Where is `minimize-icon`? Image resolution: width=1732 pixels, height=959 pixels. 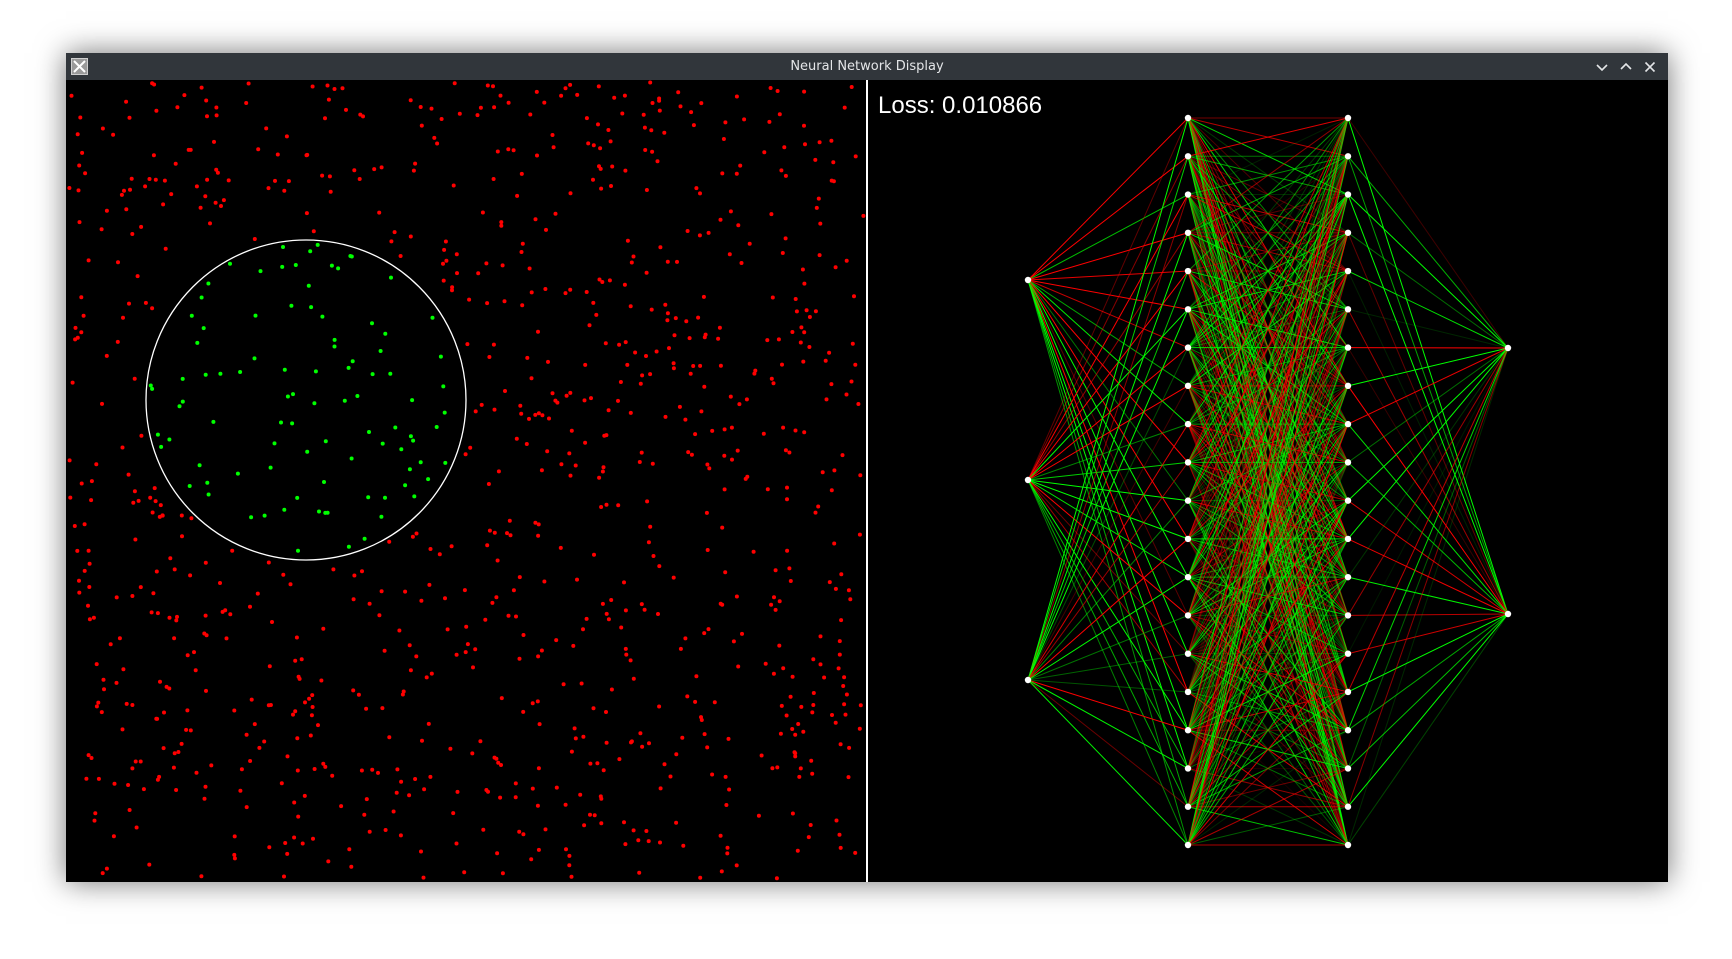 minimize-icon is located at coordinates (1602, 67).